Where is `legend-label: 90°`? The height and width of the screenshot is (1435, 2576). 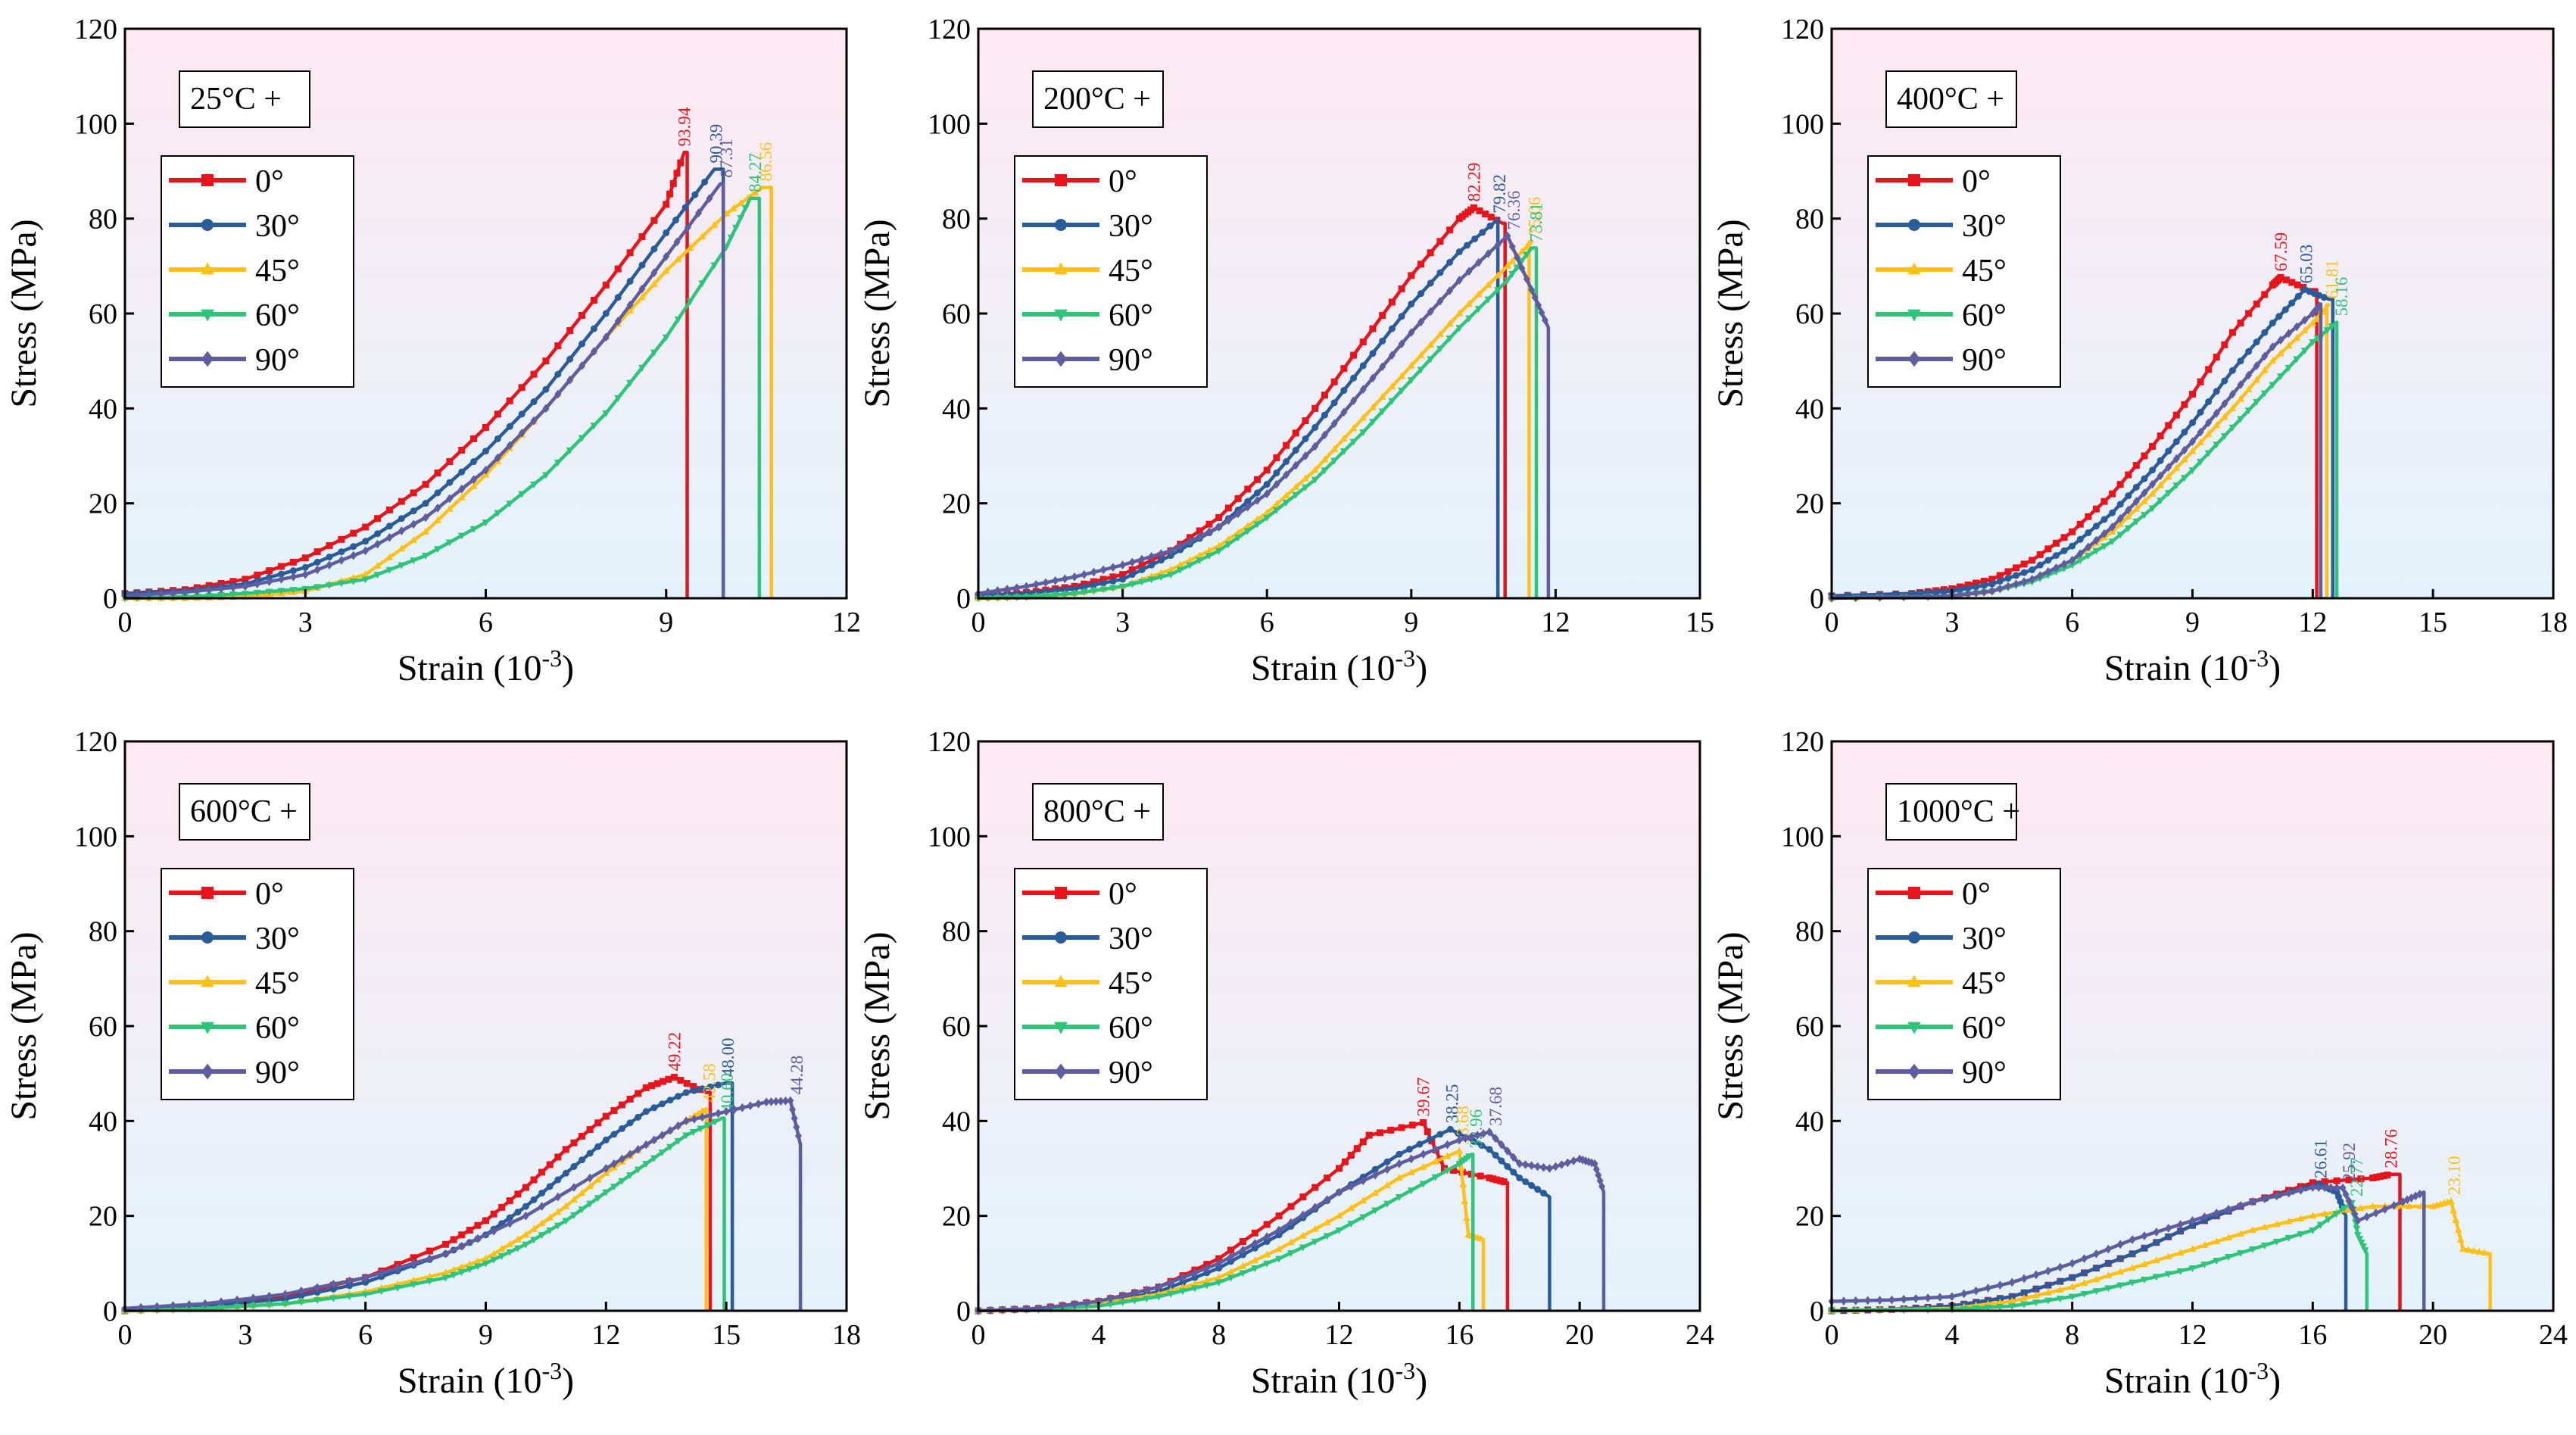
legend-label: 90° is located at coordinates (277, 360).